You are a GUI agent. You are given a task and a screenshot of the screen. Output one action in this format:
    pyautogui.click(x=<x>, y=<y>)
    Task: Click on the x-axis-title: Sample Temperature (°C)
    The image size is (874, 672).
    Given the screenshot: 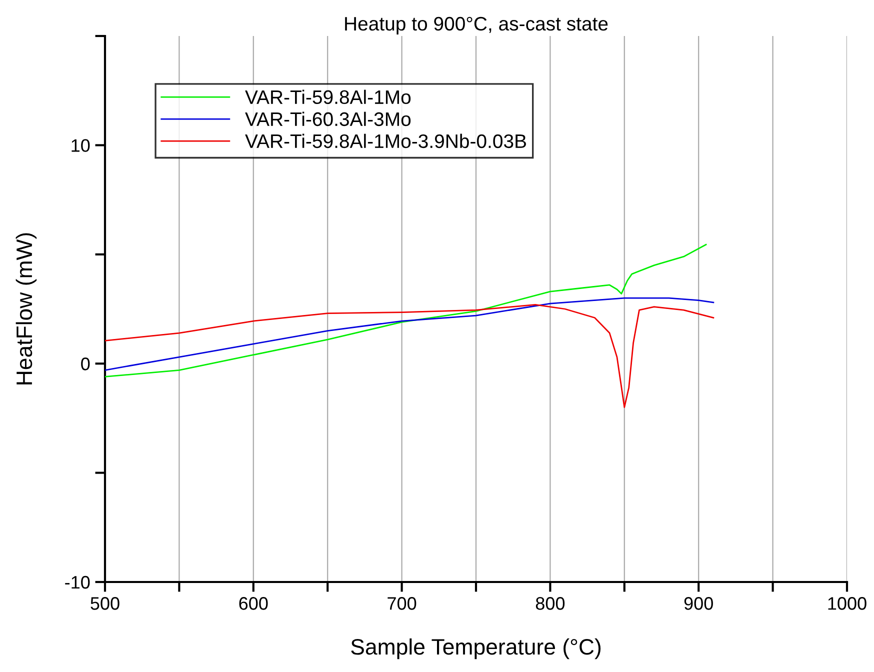 What is the action you would take?
    pyautogui.click(x=476, y=649)
    